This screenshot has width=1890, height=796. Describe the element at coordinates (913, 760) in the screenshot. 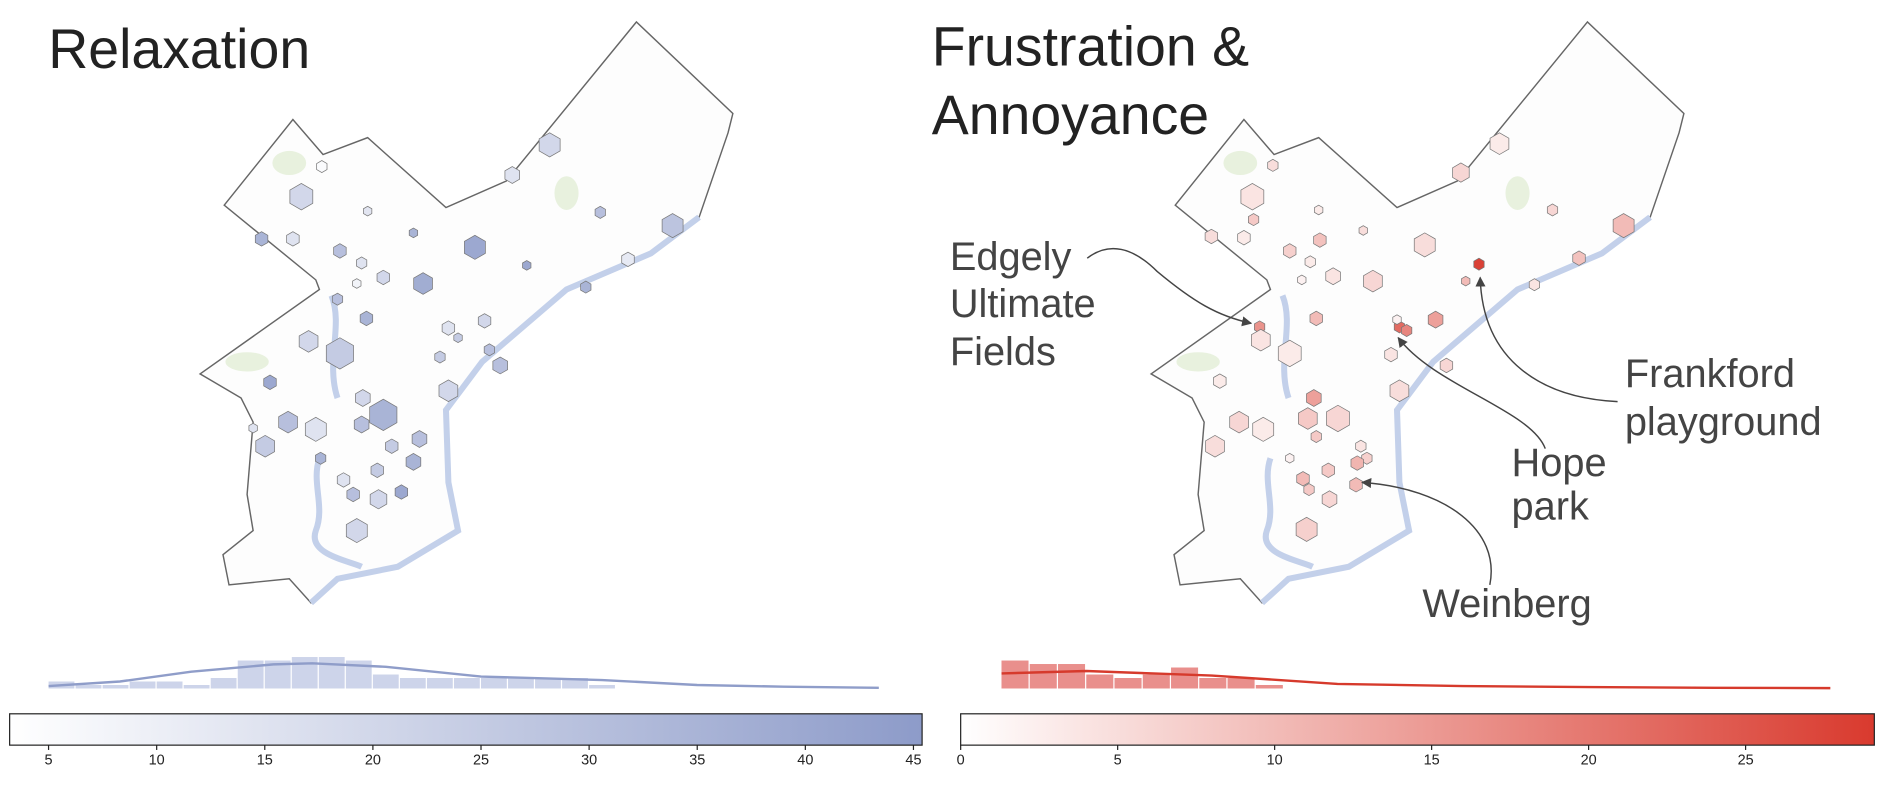

I see `colorbar-tick-label: 45` at that location.